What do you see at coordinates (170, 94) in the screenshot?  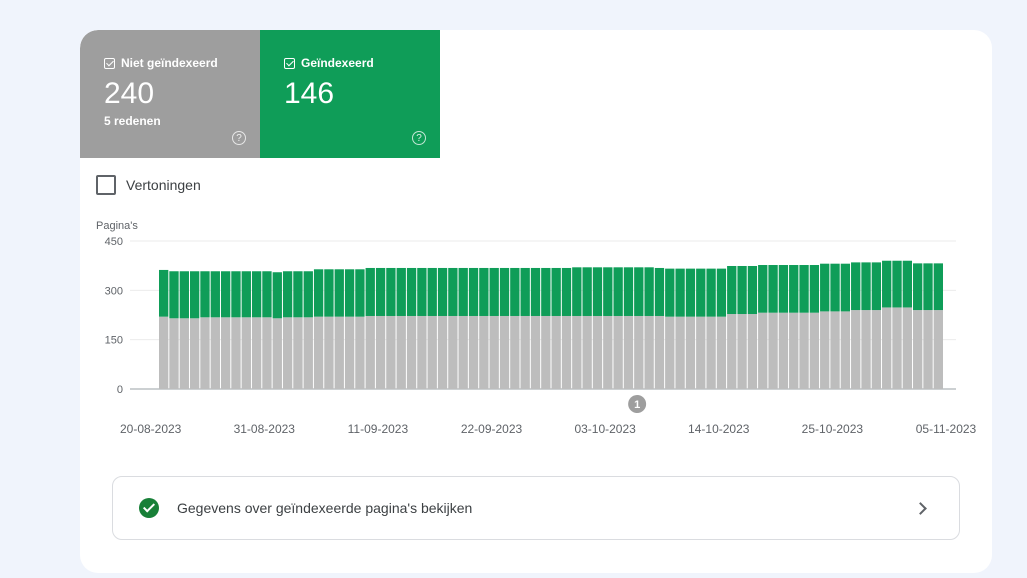 I see `not-indexed-tile: Niet geïndexeerd 240 5 redenen ?` at bounding box center [170, 94].